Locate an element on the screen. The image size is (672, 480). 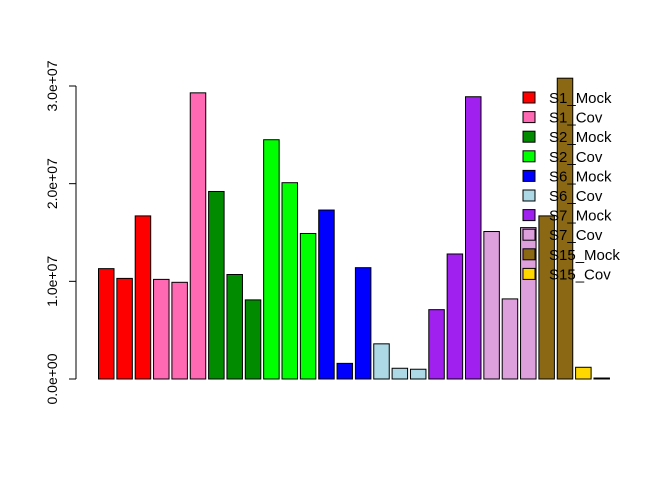
legend-label-s6-mock: S6_Mock is located at coordinates (580, 176).